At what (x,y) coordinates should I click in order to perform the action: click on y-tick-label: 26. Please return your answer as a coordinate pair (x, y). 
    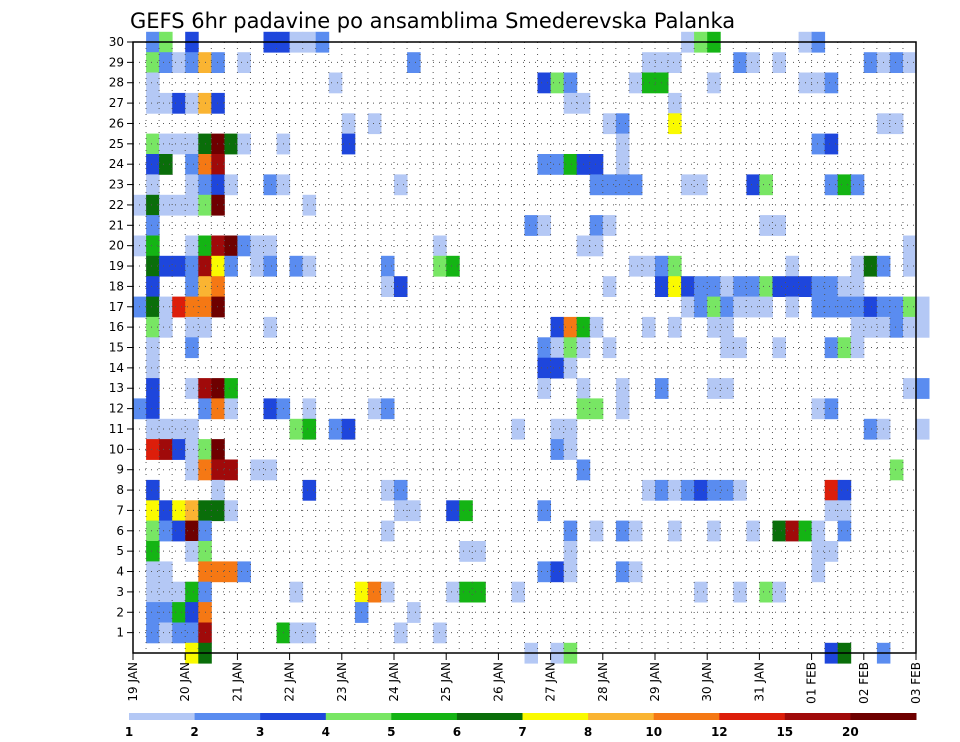
    Looking at the image, I should click on (116, 123).